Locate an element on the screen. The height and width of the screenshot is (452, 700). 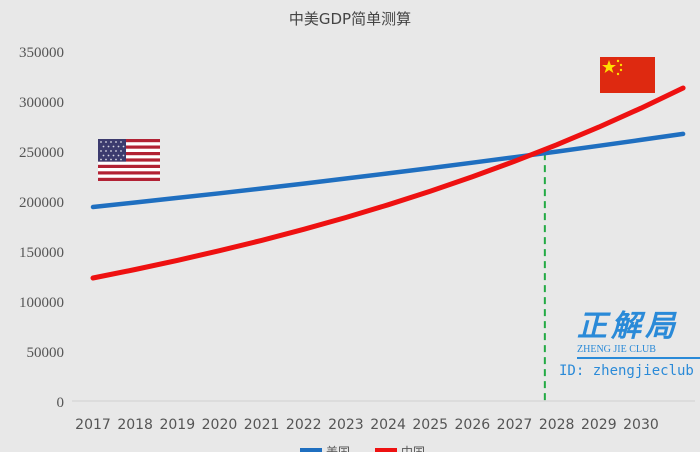
y-tick-label: 300000 is located at coordinates (41, 103).